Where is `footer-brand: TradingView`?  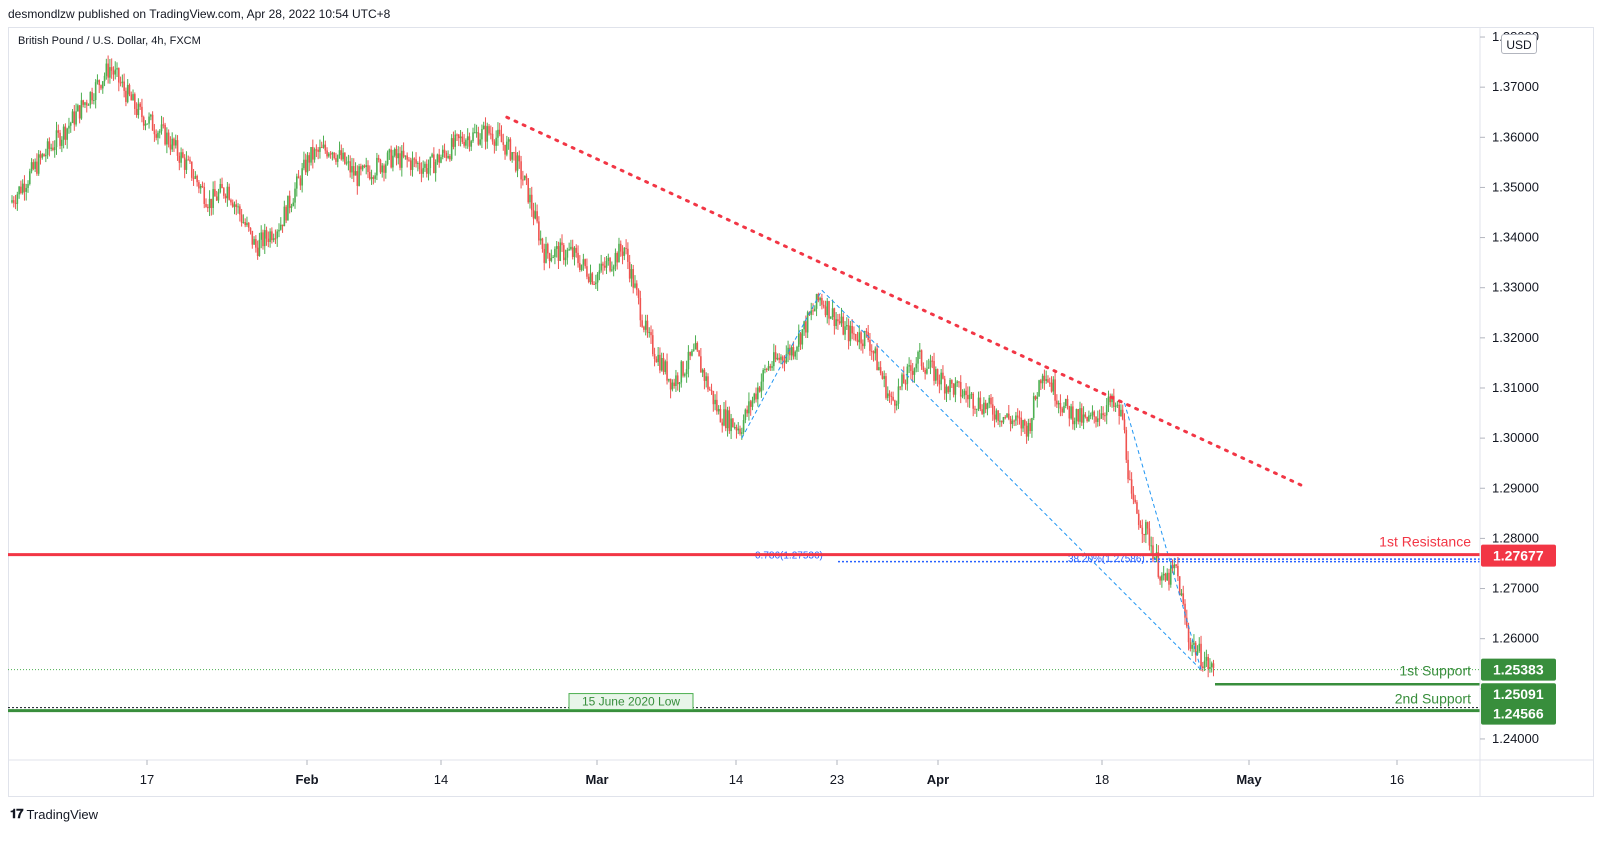 footer-brand: TradingView is located at coordinates (62, 814).